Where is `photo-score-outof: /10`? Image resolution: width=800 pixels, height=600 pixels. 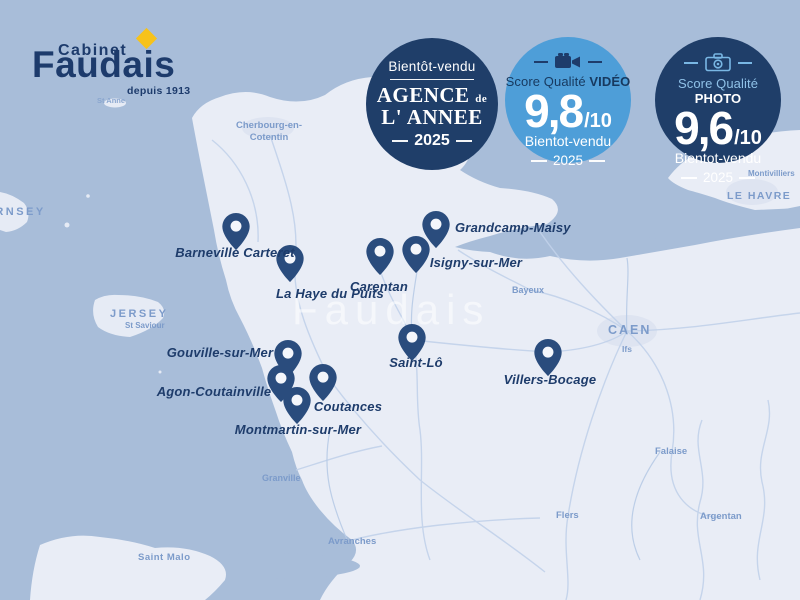 photo-score-outof: /10 is located at coordinates (748, 138).